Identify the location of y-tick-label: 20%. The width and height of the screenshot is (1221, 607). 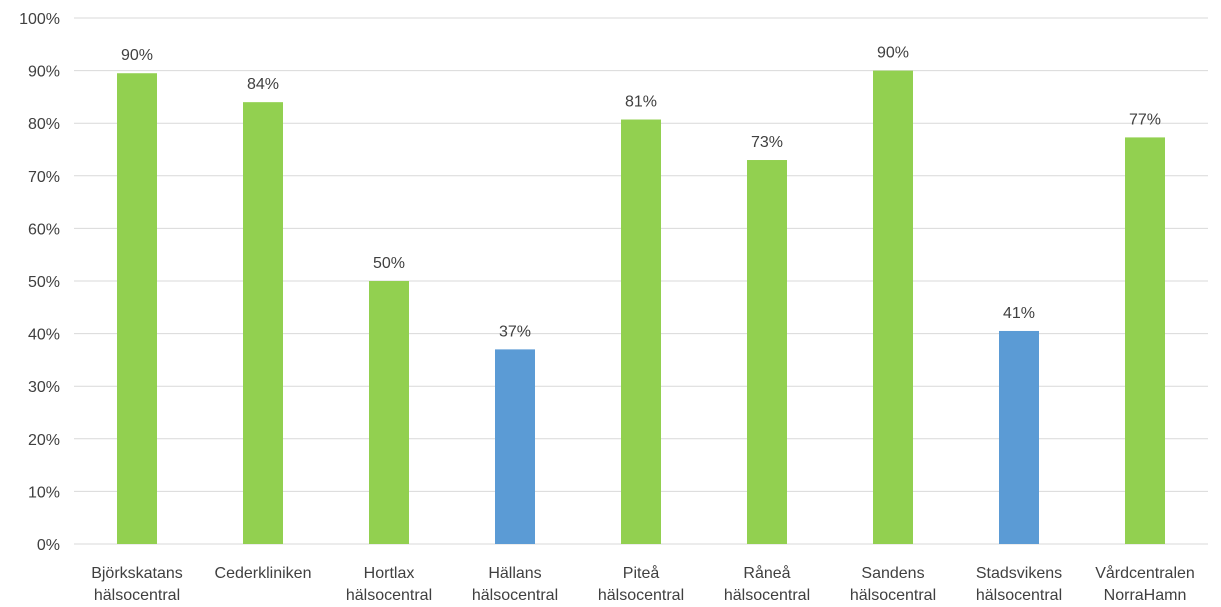
(44, 440).